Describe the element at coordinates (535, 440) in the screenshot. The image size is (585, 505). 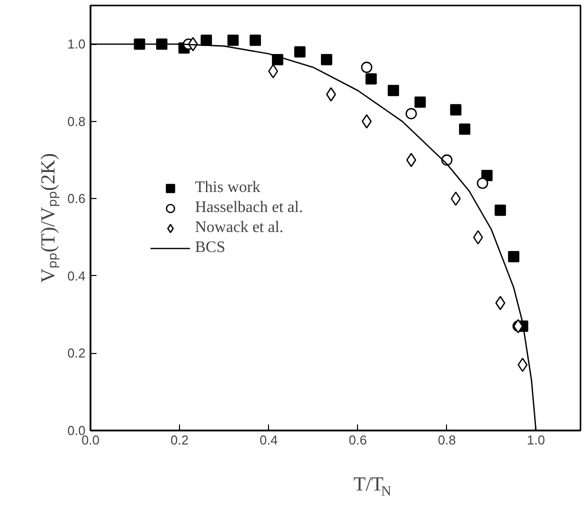
I see `x-tick-label: 1.0` at that location.